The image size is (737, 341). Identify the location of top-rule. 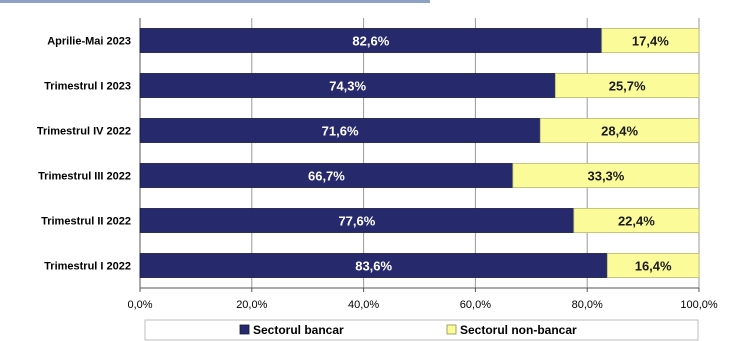
(215, 1).